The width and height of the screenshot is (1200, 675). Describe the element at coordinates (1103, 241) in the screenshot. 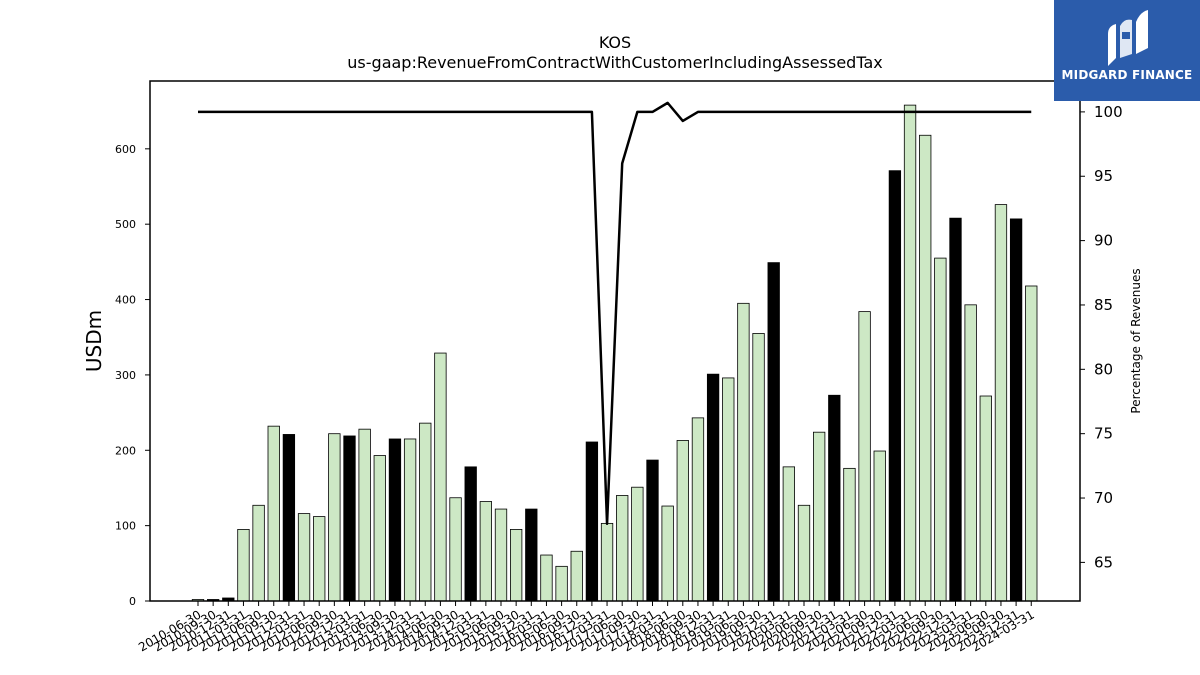

I see `y-tick-label-right: 90` at that location.